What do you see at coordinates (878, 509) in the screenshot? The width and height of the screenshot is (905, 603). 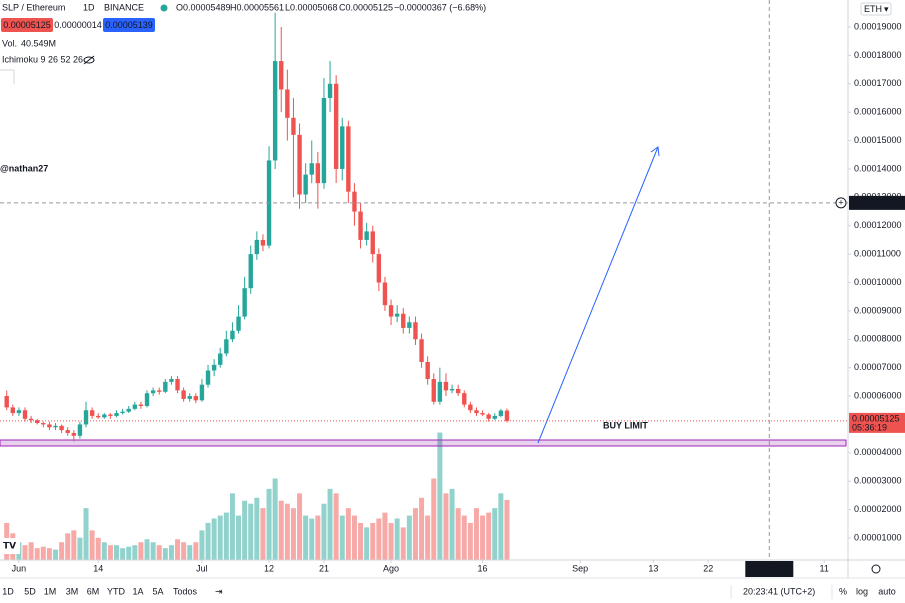 I see `y-tick-label: 0.00002000` at bounding box center [878, 509].